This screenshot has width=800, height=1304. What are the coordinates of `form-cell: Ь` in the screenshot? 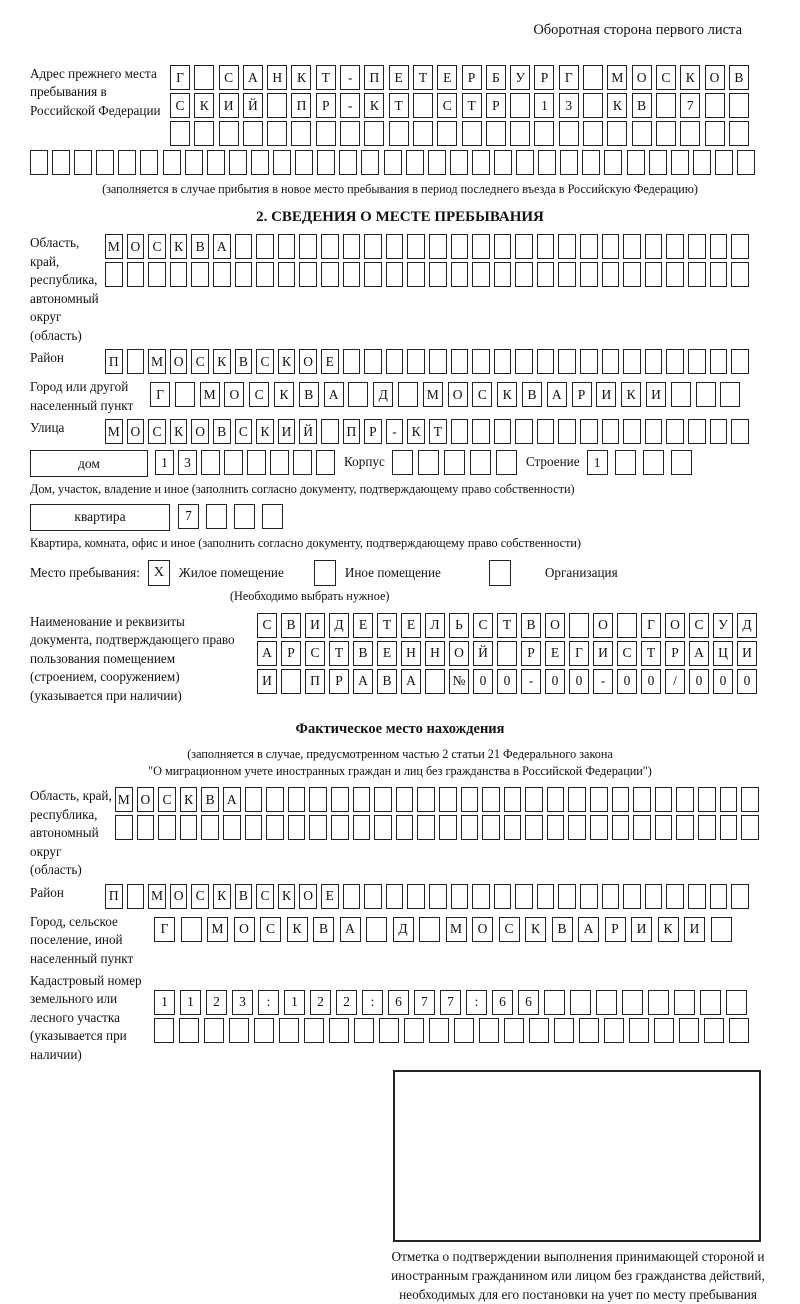 It's located at (459, 625).